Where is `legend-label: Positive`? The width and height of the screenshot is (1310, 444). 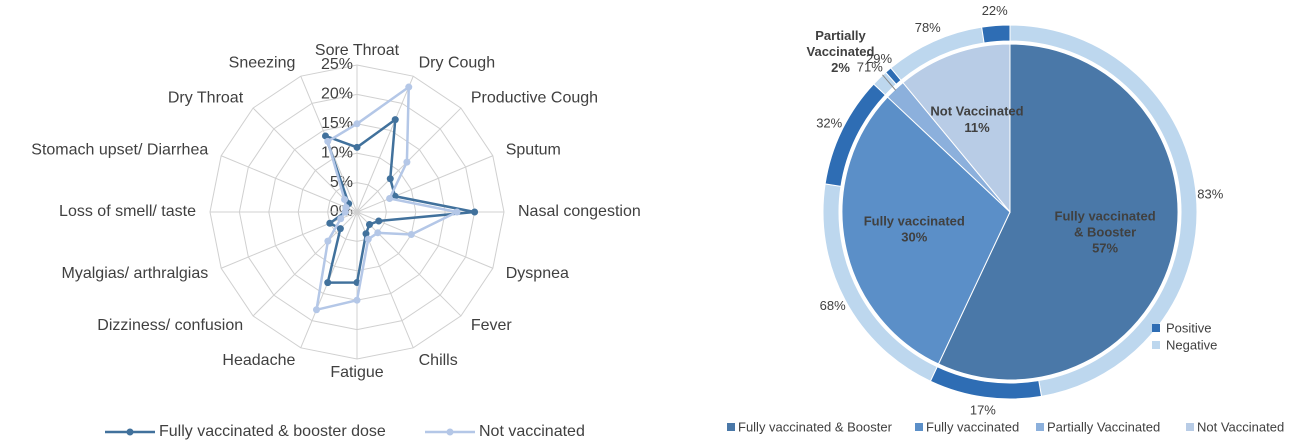
legend-label: Positive is located at coordinates (1189, 327).